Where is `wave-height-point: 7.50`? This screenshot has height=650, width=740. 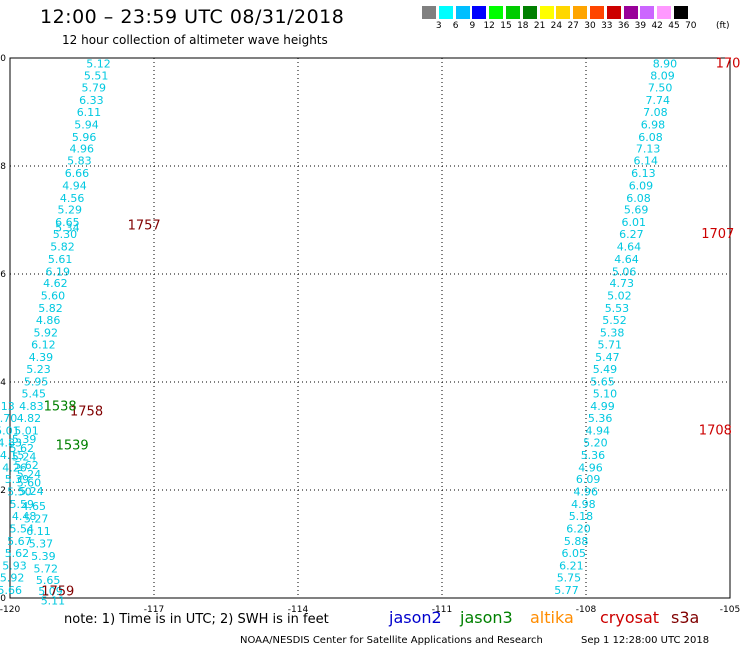 wave-height-point: 7.50 is located at coordinates (660, 88).